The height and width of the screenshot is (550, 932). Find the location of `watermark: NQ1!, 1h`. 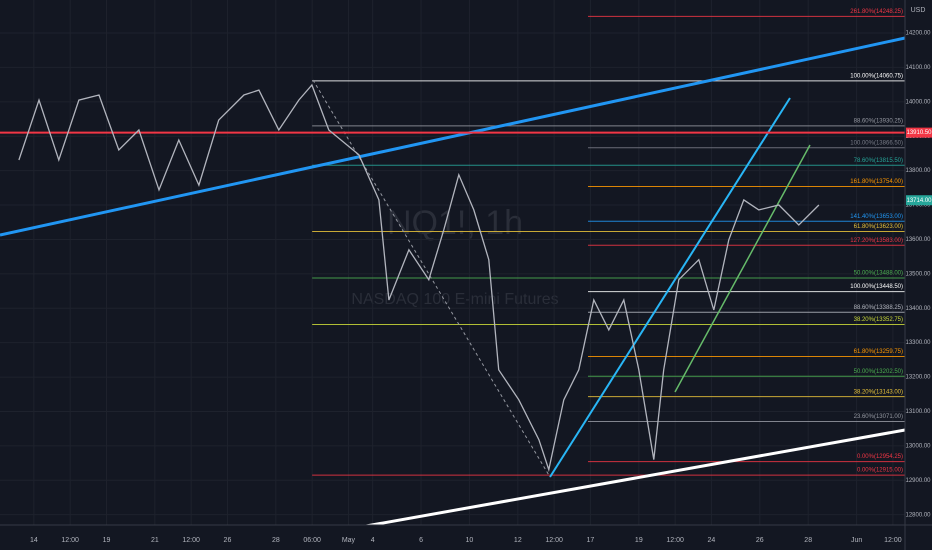

watermark: NQ1!, 1h is located at coordinates (455, 223).